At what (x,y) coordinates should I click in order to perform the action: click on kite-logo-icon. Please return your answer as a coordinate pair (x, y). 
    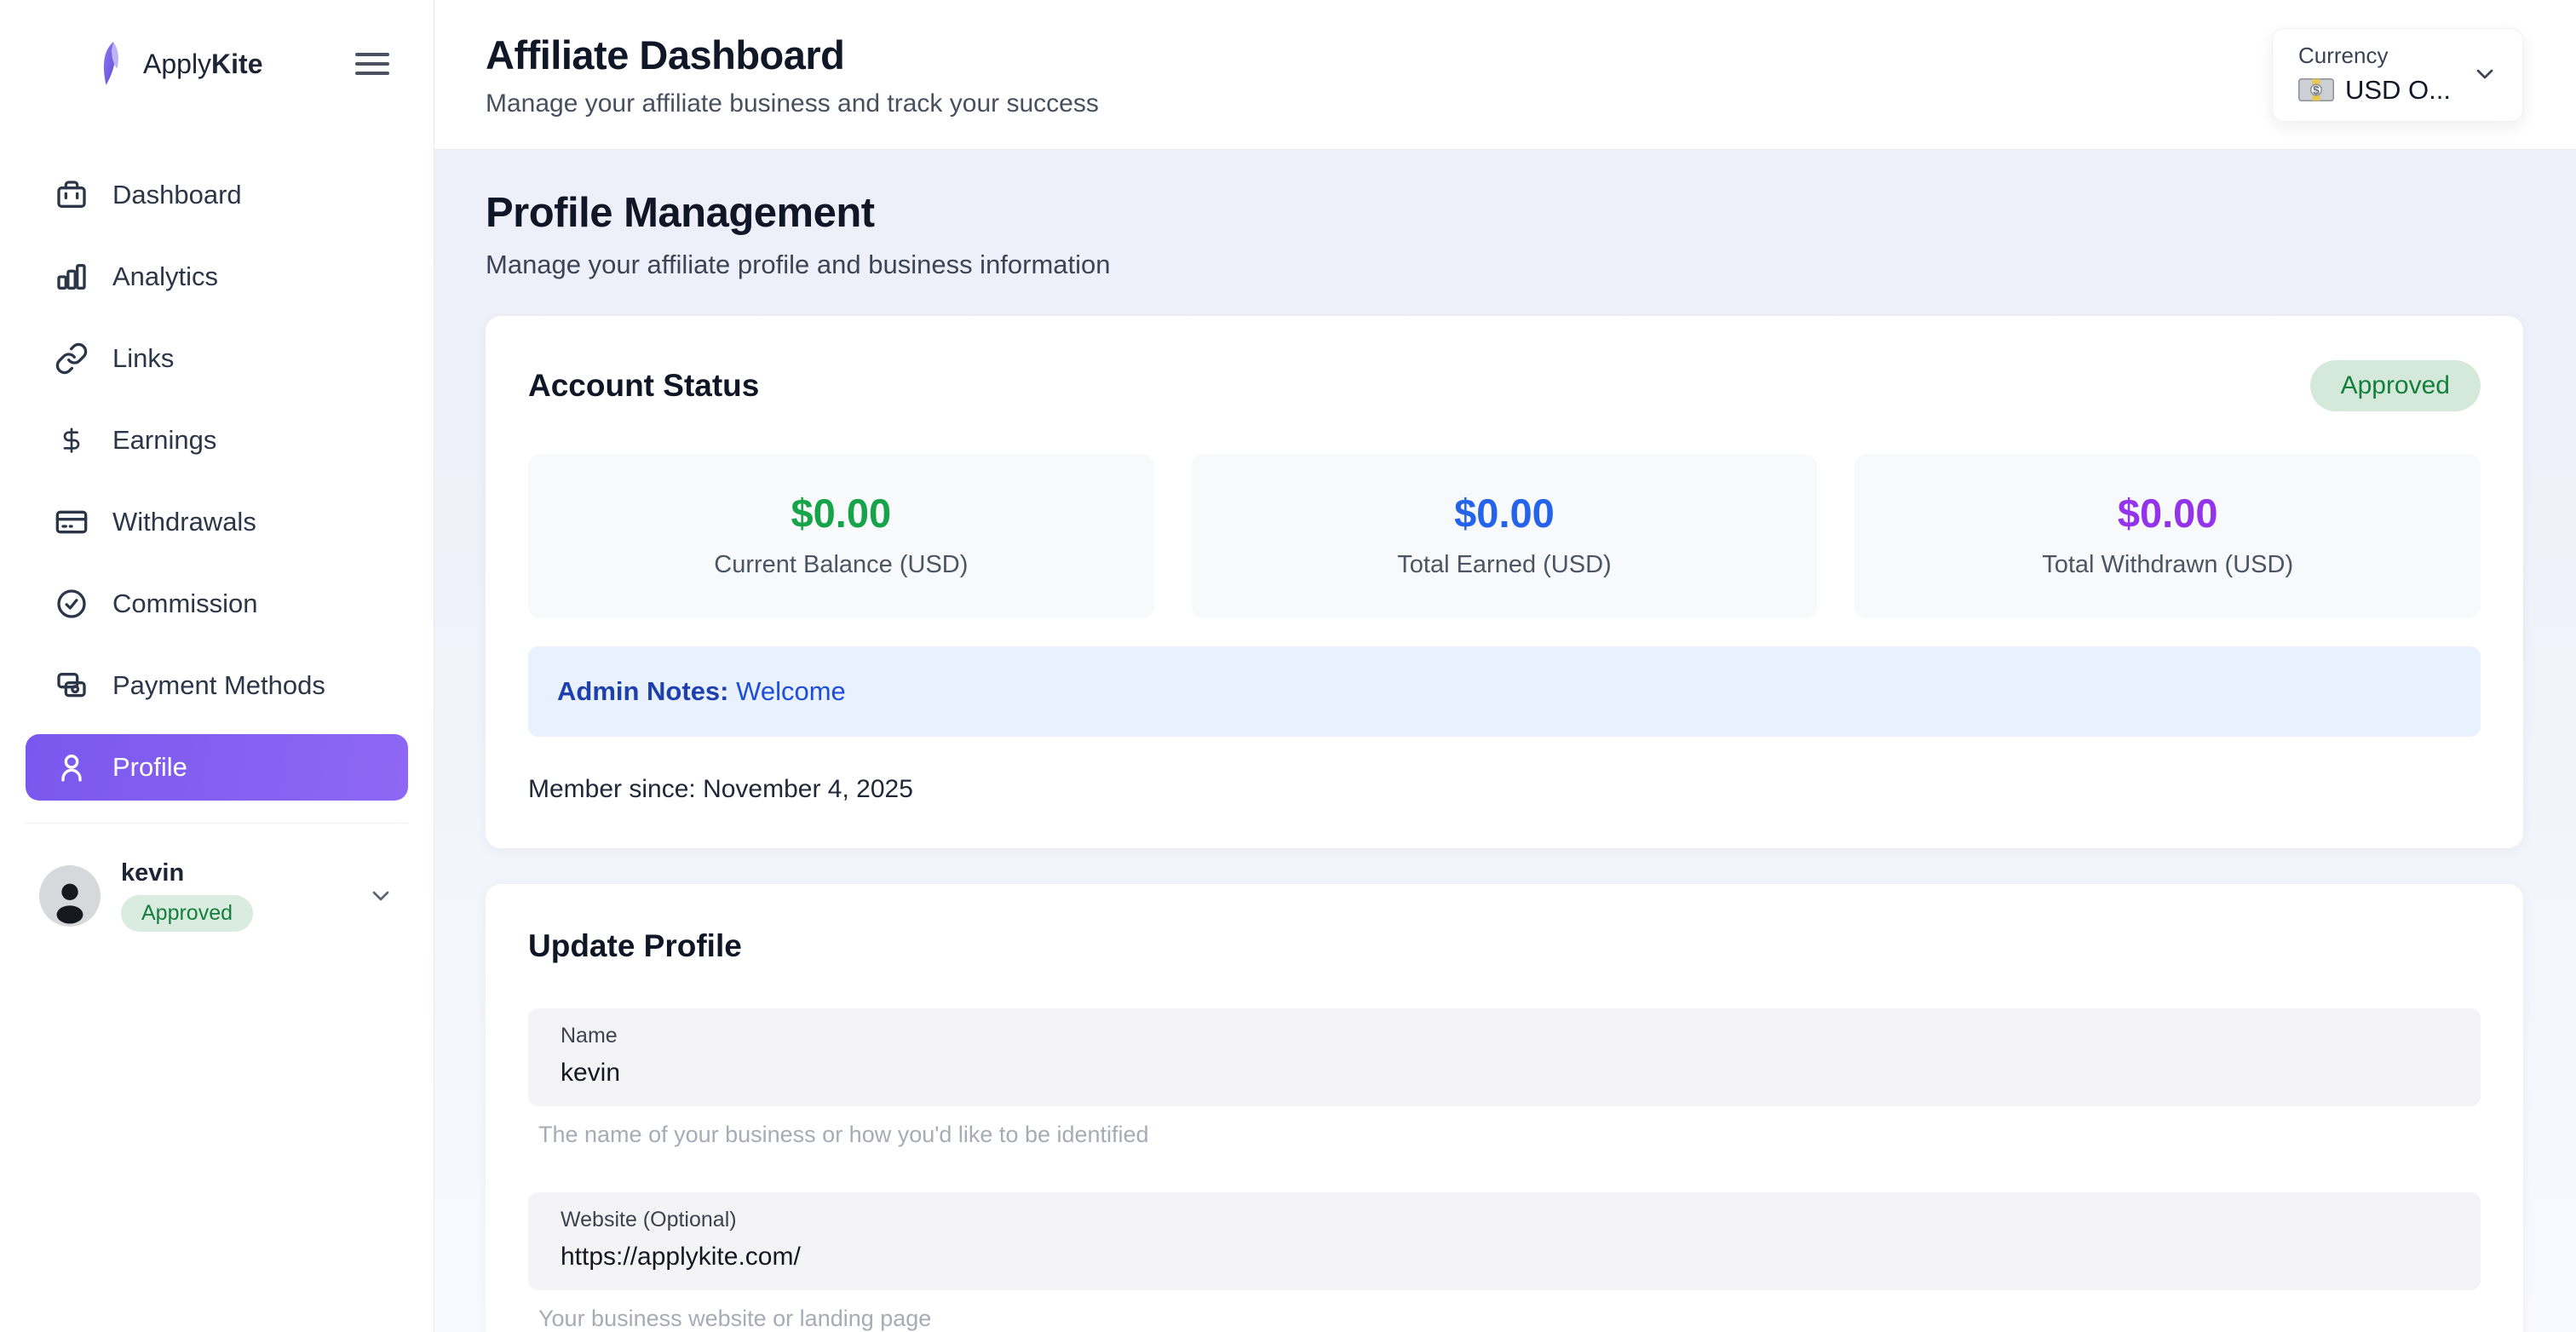
    Looking at the image, I should click on (111, 64).